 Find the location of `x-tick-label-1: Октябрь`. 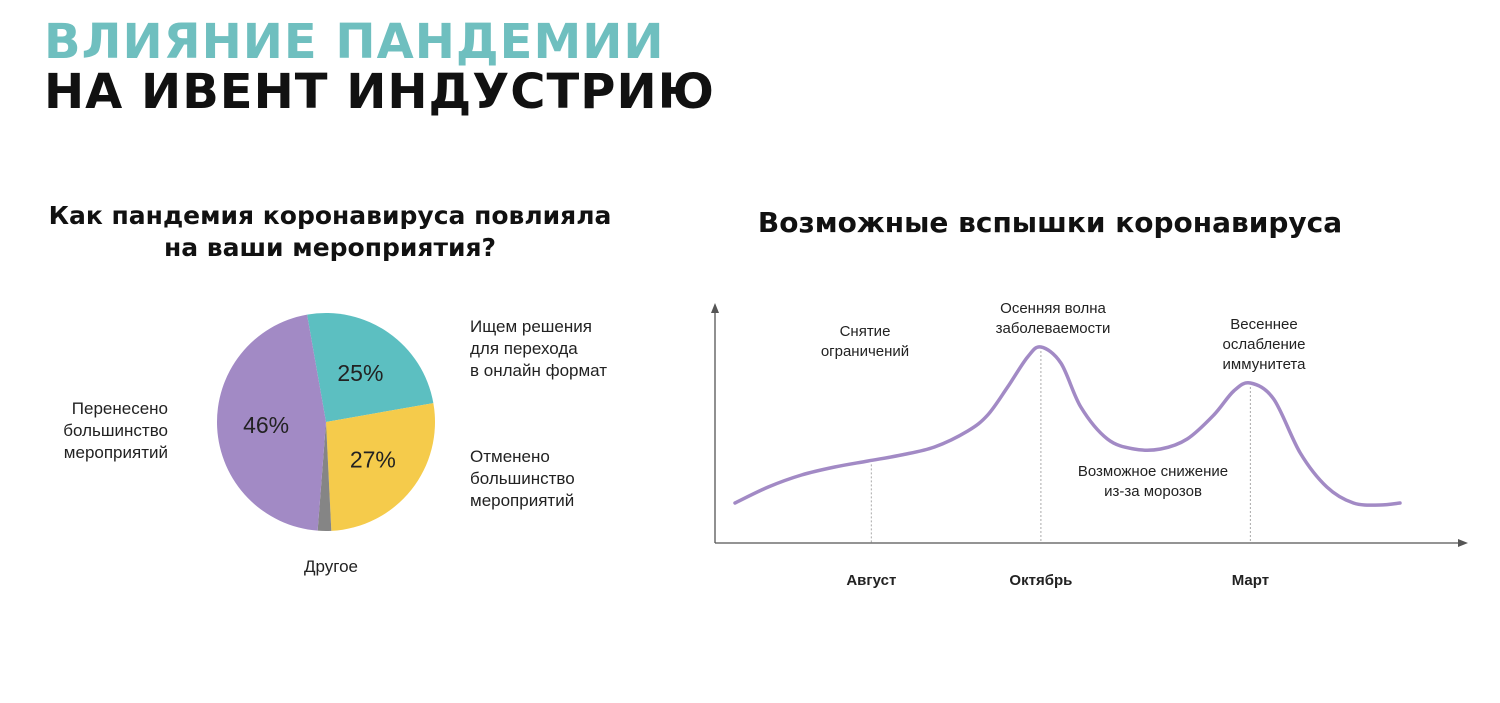

x-tick-label-1: Октябрь is located at coordinates (1040, 580).